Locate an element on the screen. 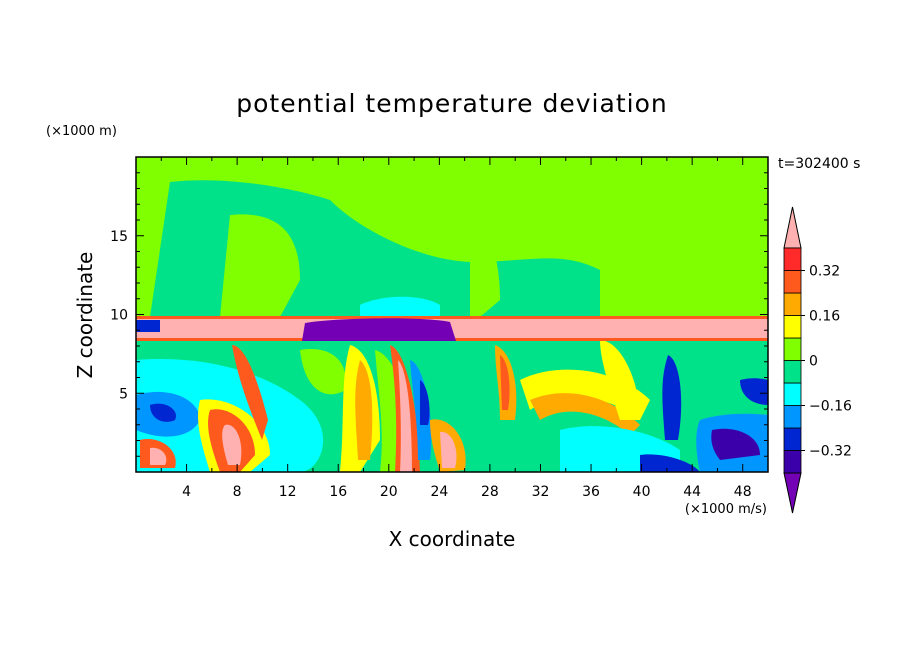 The width and height of the screenshot is (904, 654). x-tick-label: 24 is located at coordinates (439, 492).